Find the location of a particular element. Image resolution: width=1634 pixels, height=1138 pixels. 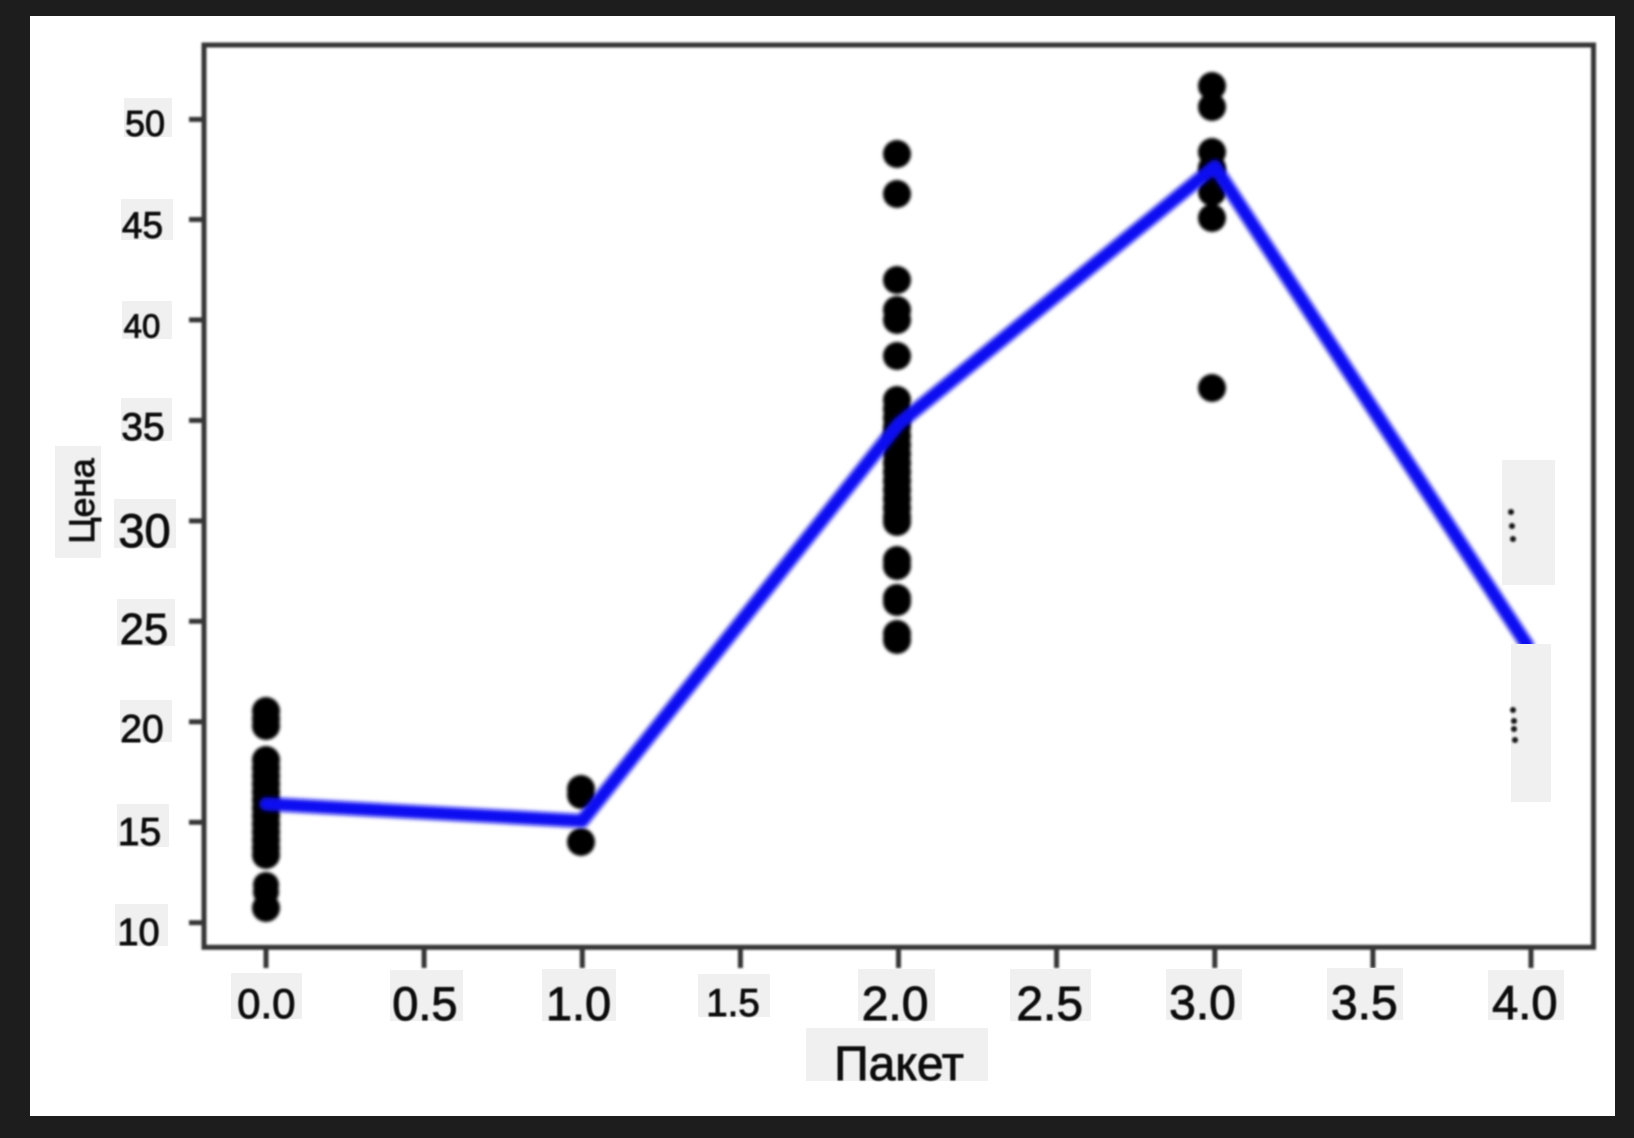

svg-text: 0.5 is located at coordinates (424, 1003).